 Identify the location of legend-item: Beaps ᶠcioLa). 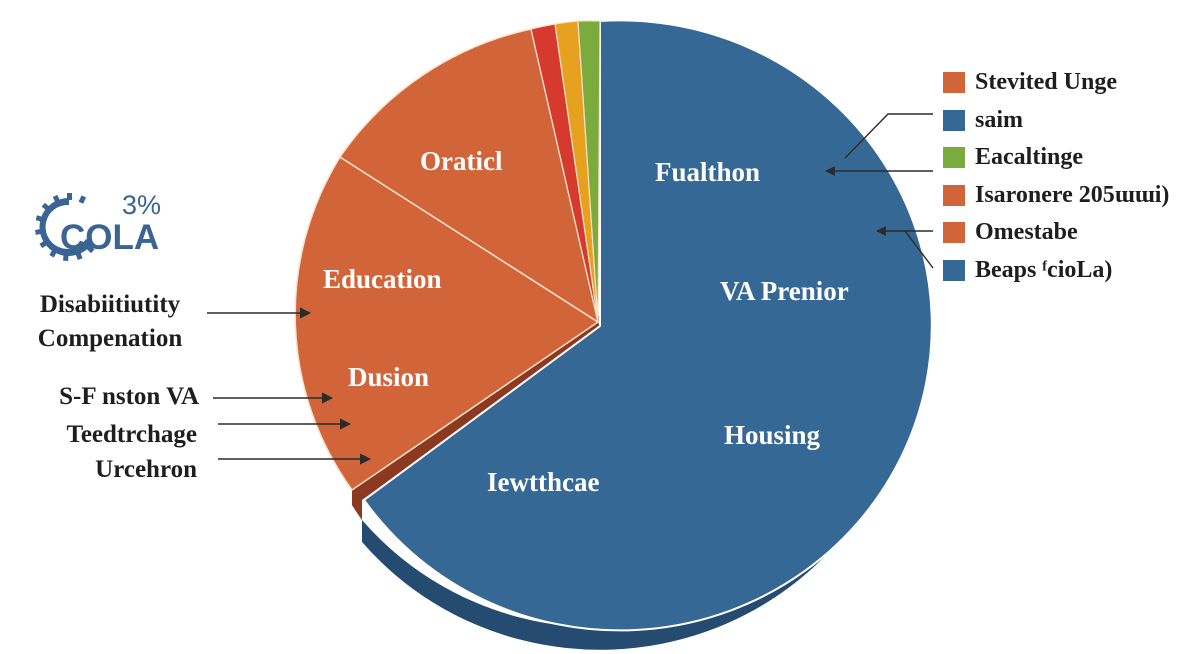
(1056, 271).